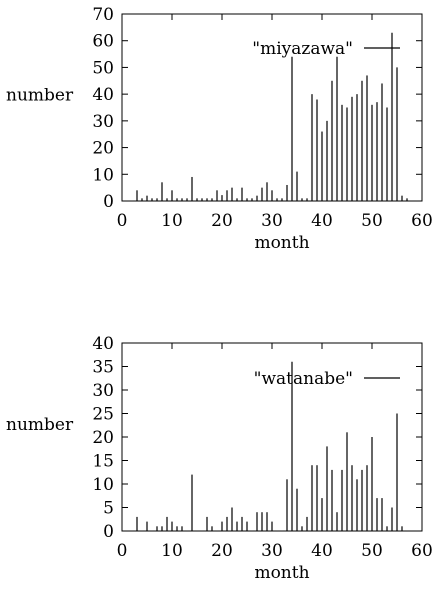 The width and height of the screenshot is (433, 591). What do you see at coordinates (103, 68) in the screenshot?
I see `y-tick-label: 50` at bounding box center [103, 68].